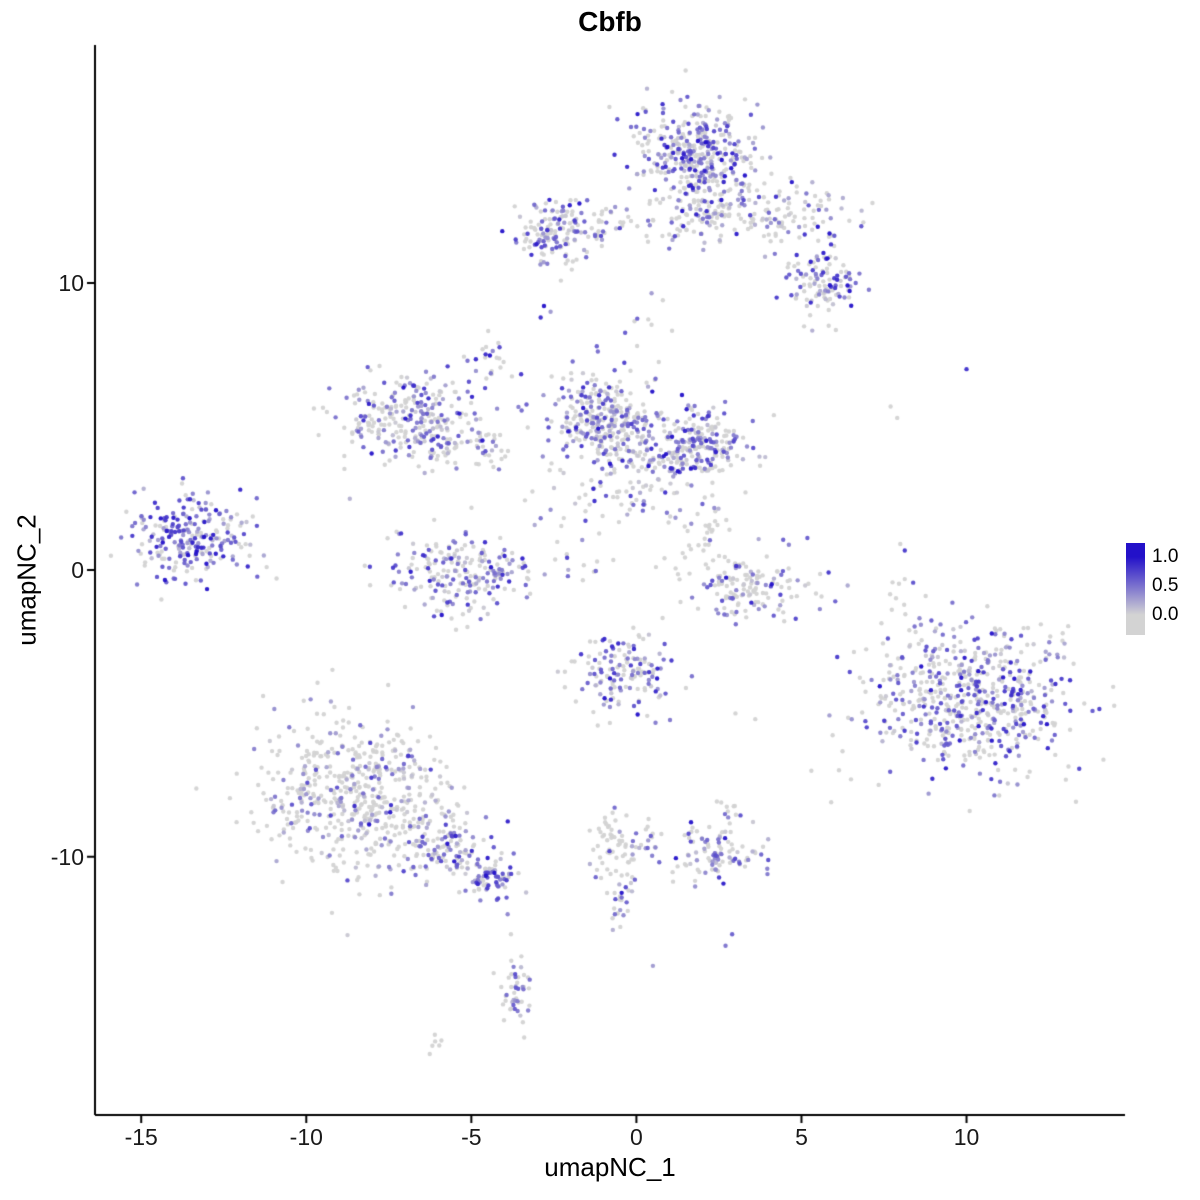 This screenshot has height=1200, width=1200. What do you see at coordinates (77, 569) in the screenshot?
I see `y-axis-tick-label: 0` at bounding box center [77, 569].